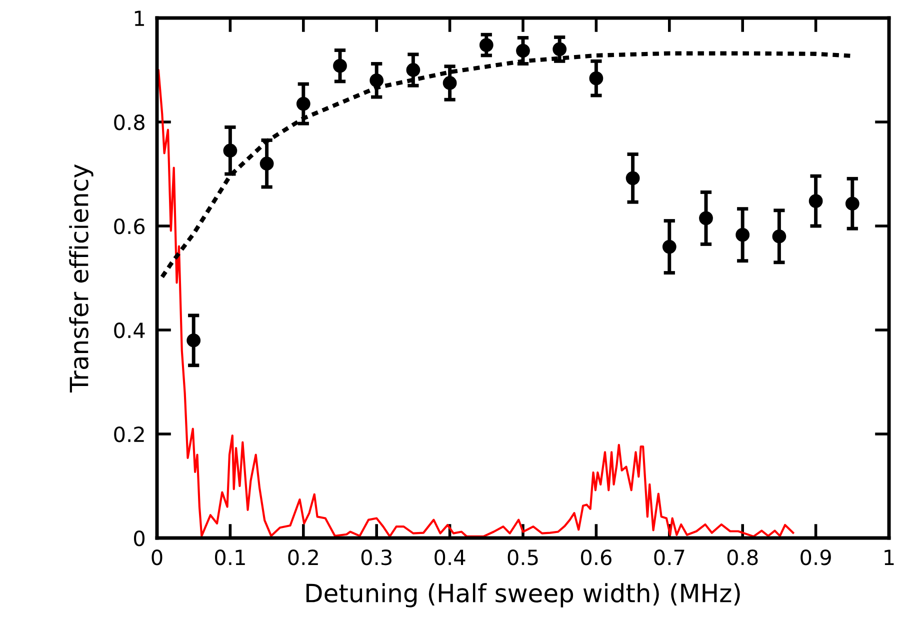 This screenshot has height=634, width=899. I want to click on y-tick-label: 0, so click(139, 538).